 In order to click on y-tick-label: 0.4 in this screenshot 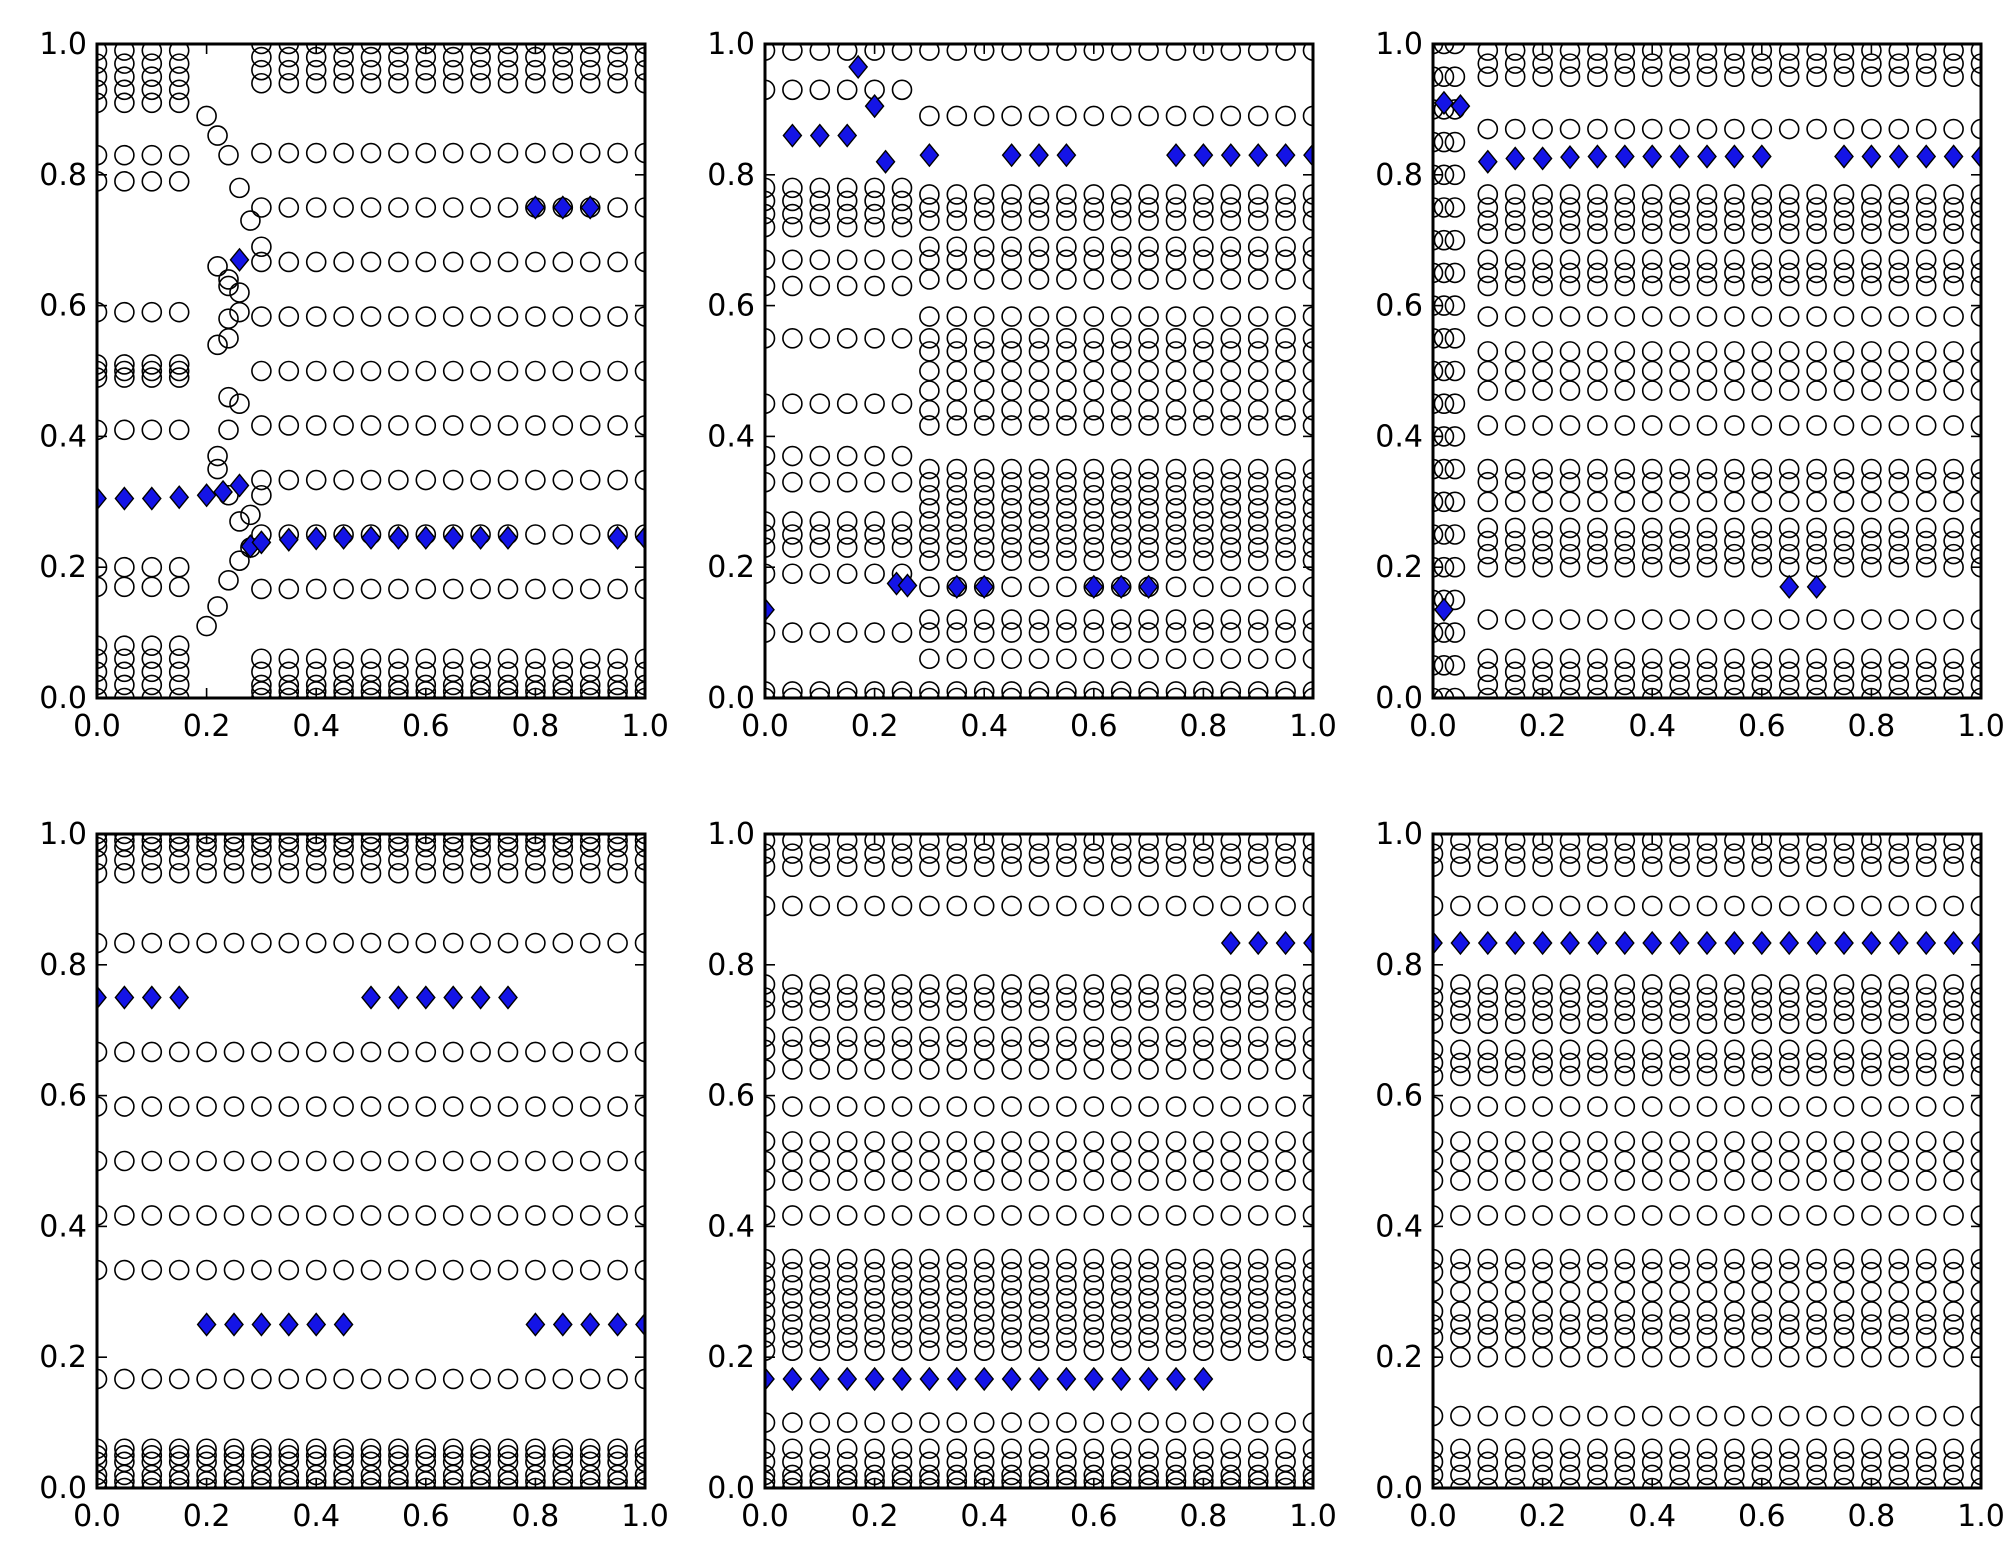, I will do `click(1399, 436)`.